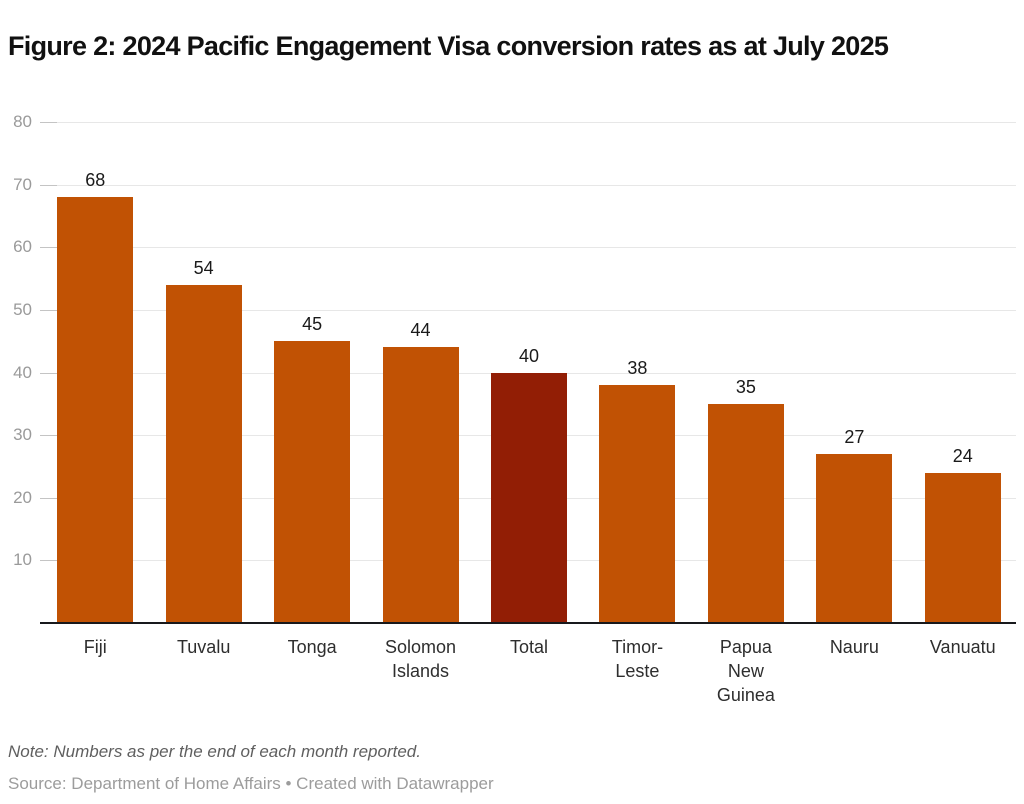 The width and height of the screenshot is (1024, 804). I want to click on bar-total, so click(529, 498).